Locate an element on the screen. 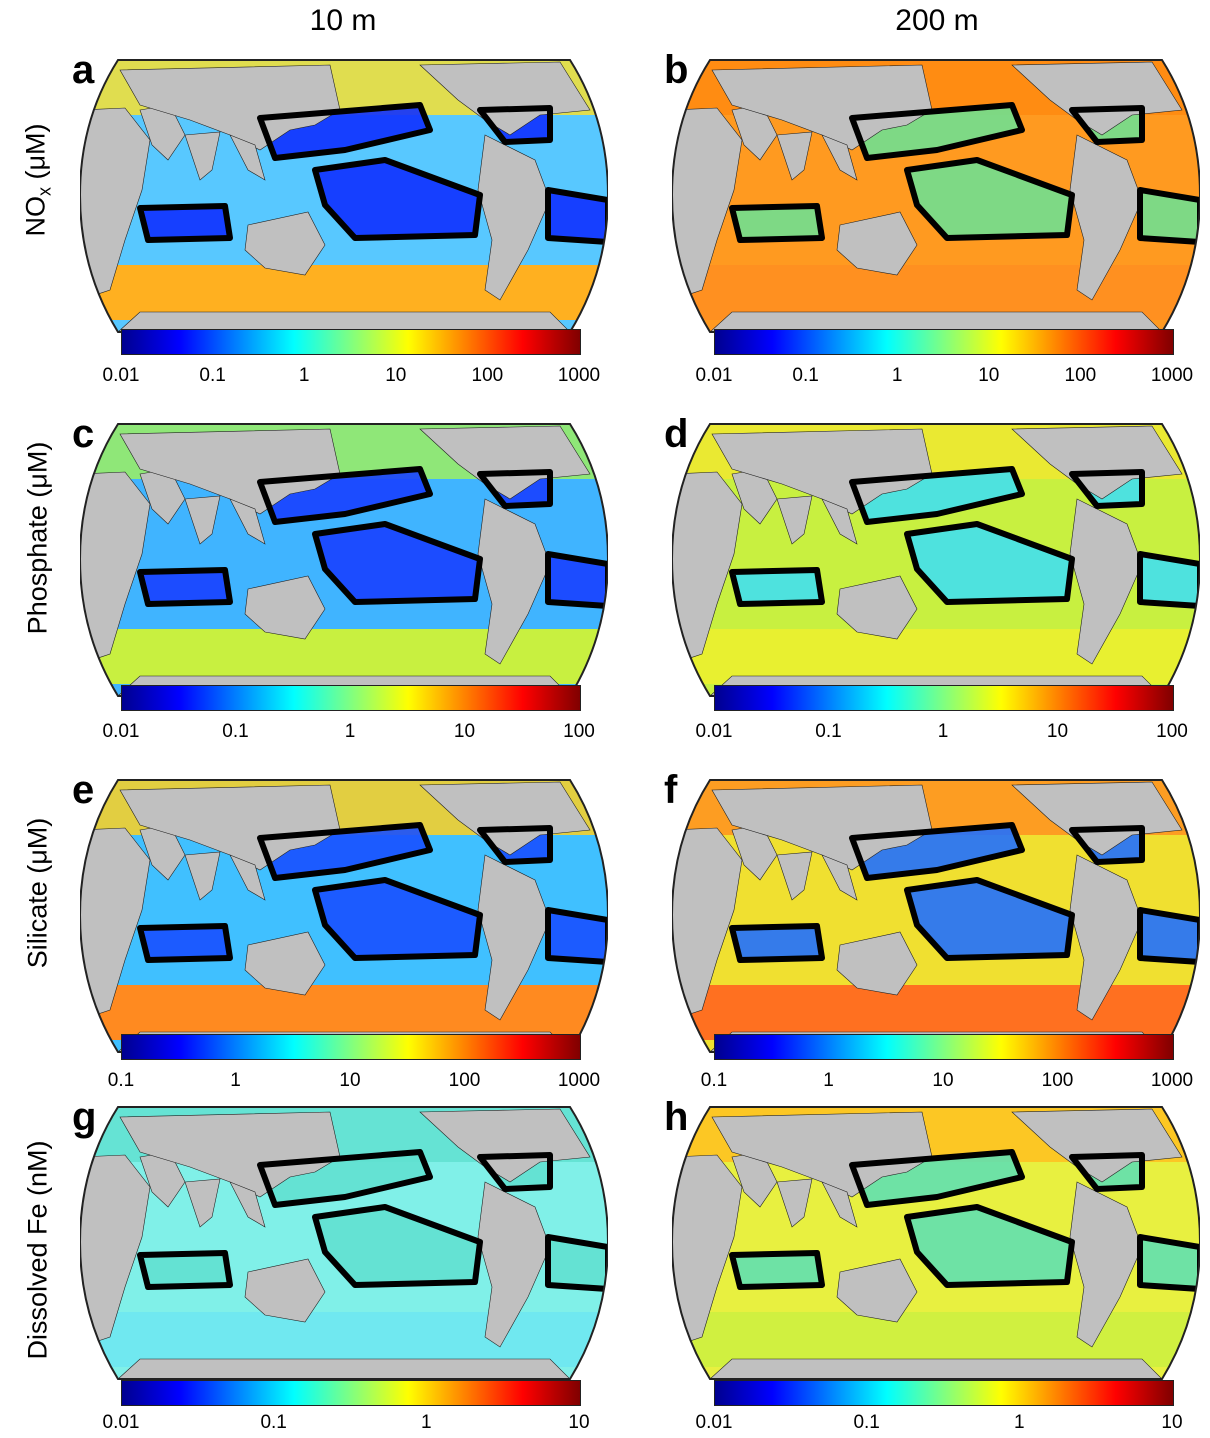 The image size is (1210, 1438). colorbar-tick-label: 1000 is located at coordinates (1172, 375).